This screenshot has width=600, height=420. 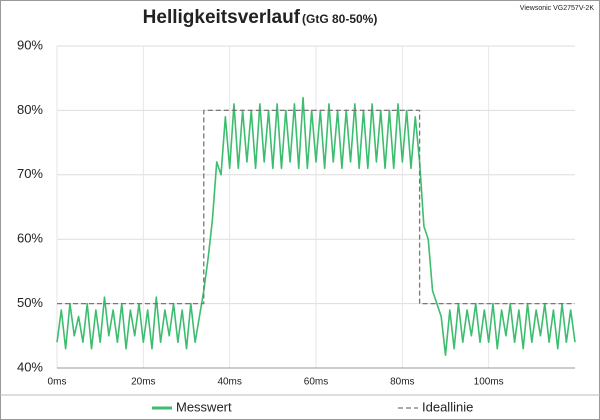 What do you see at coordinates (30, 109) in the screenshot?
I see `y-tick-label: 80%` at bounding box center [30, 109].